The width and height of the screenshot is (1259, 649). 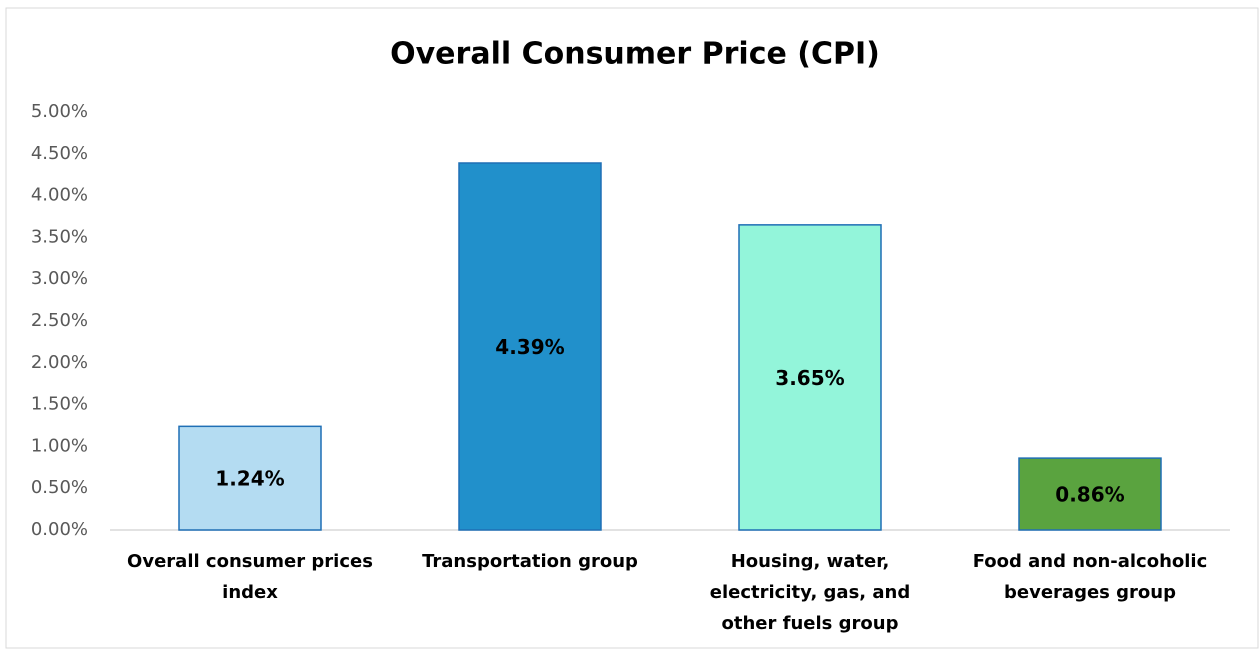 What do you see at coordinates (59, 487) in the screenshot?
I see `y-tick-label: 0.50%` at bounding box center [59, 487].